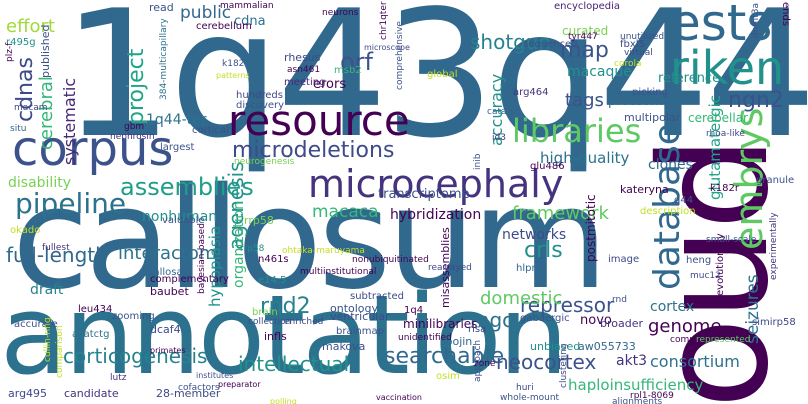  Describe the element at coordinates (18, 129) in the screenshot. I see `word-situ: situ` at that location.